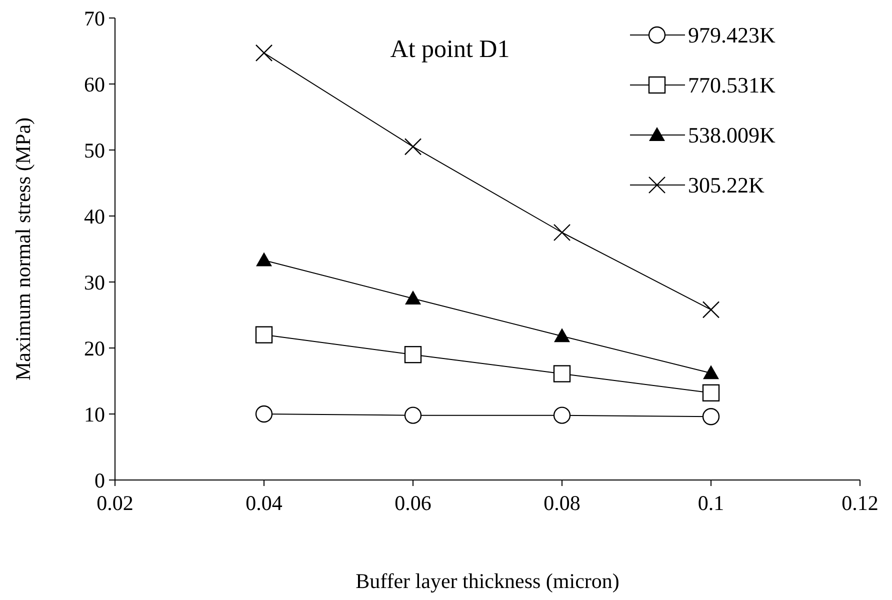 The width and height of the screenshot is (892, 600). What do you see at coordinates (726, 185) in the screenshot?
I see `legend-label: 305.22K` at bounding box center [726, 185].